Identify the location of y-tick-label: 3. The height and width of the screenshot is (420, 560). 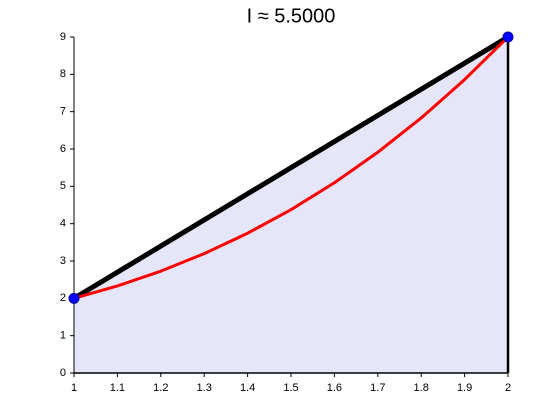
(63, 261).